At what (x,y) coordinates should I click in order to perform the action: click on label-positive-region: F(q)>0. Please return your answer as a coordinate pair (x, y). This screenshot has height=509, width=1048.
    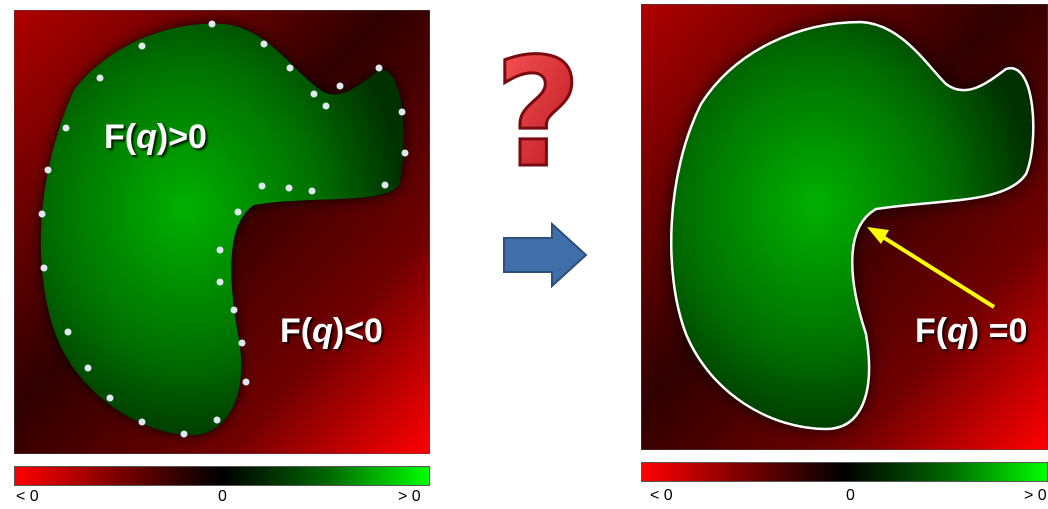
    Looking at the image, I should click on (155, 137).